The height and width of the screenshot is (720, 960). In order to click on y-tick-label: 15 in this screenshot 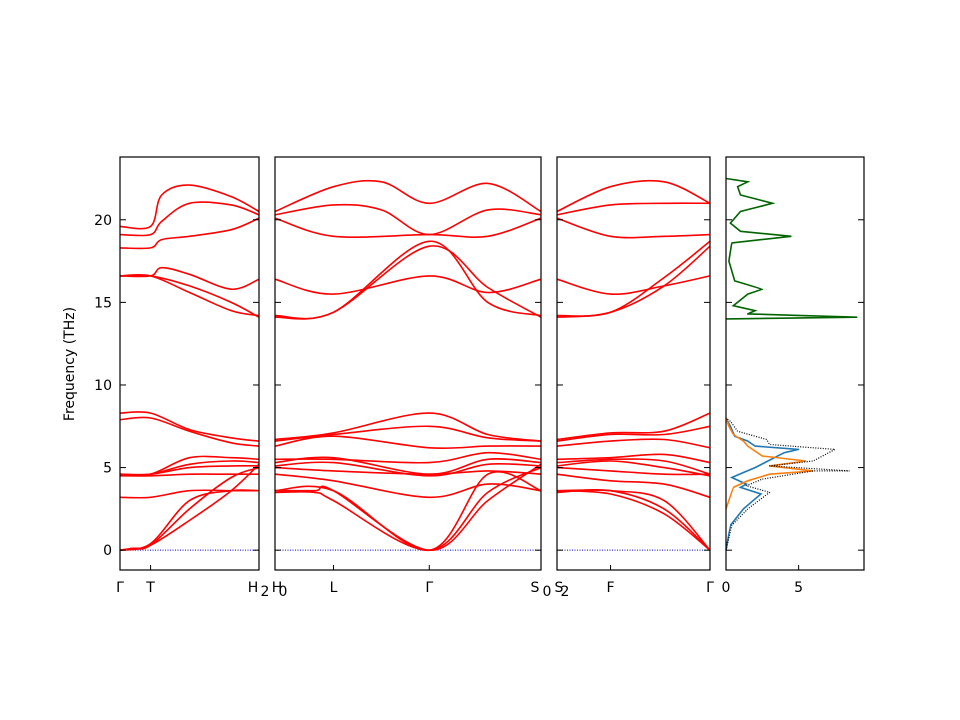, I will do `click(103, 303)`.